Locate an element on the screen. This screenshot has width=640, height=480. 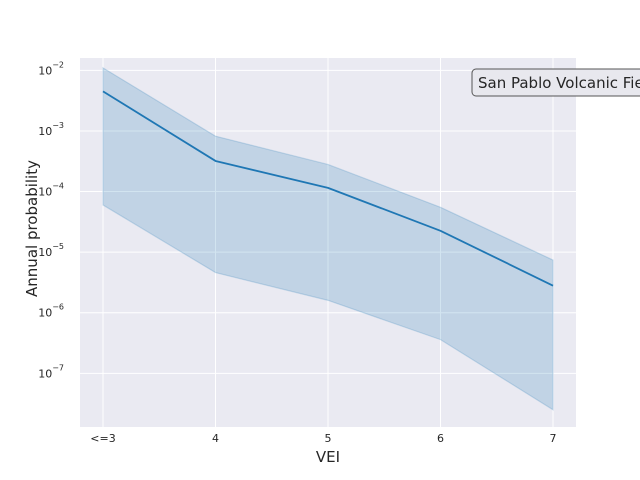
y-tick-label: 10⁻⁵ is located at coordinates (51, 250).